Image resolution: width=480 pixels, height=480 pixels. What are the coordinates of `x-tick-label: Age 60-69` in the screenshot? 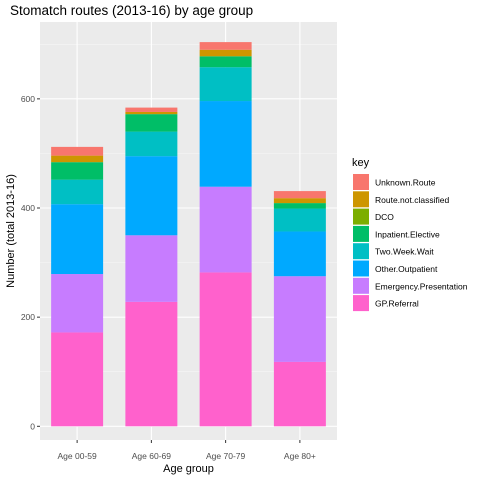 It's located at (151, 456).